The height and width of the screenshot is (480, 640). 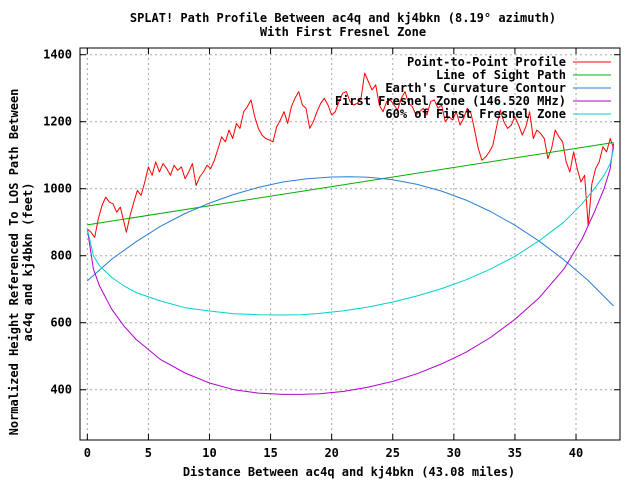 I want to click on x-tick-label: 5, so click(x=148, y=453).